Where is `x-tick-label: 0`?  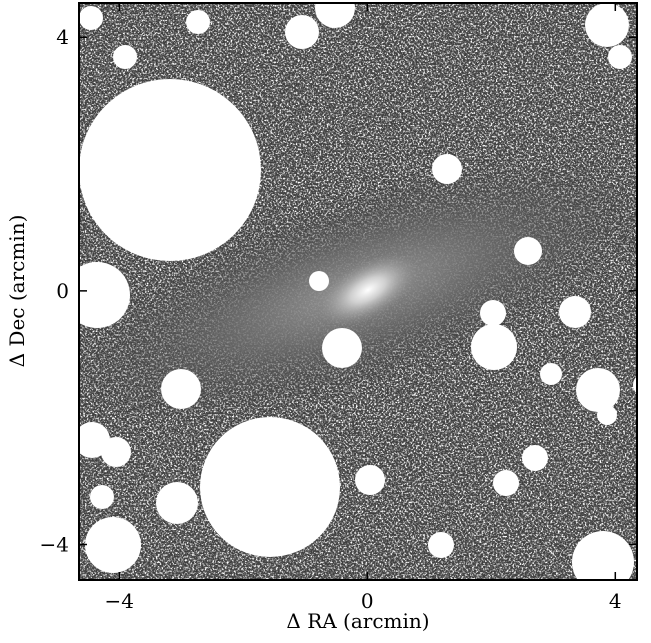 x-tick-label: 0 is located at coordinates (367, 601).